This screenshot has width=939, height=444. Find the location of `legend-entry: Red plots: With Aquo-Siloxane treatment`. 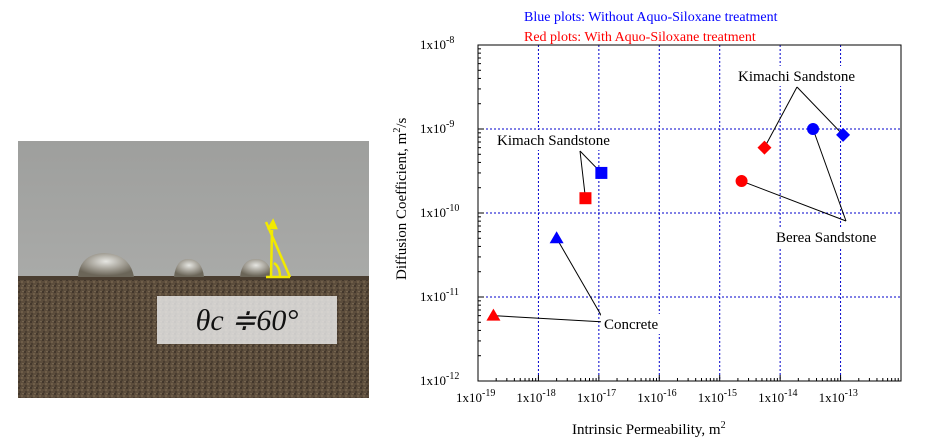

legend-entry: Red plots: With Aquo-Siloxane treatment is located at coordinates (640, 37).